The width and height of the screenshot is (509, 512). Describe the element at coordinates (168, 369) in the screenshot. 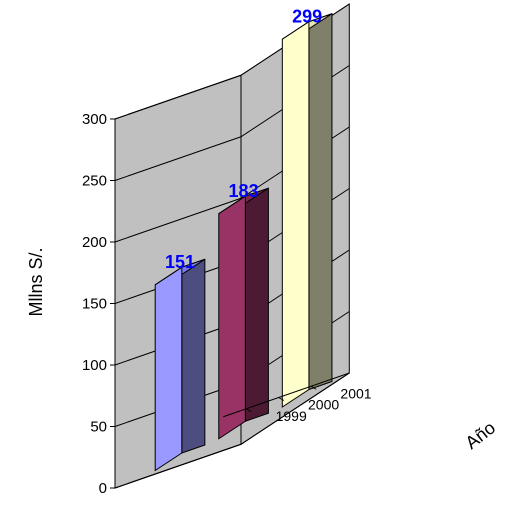

I see `bar-1999` at that location.